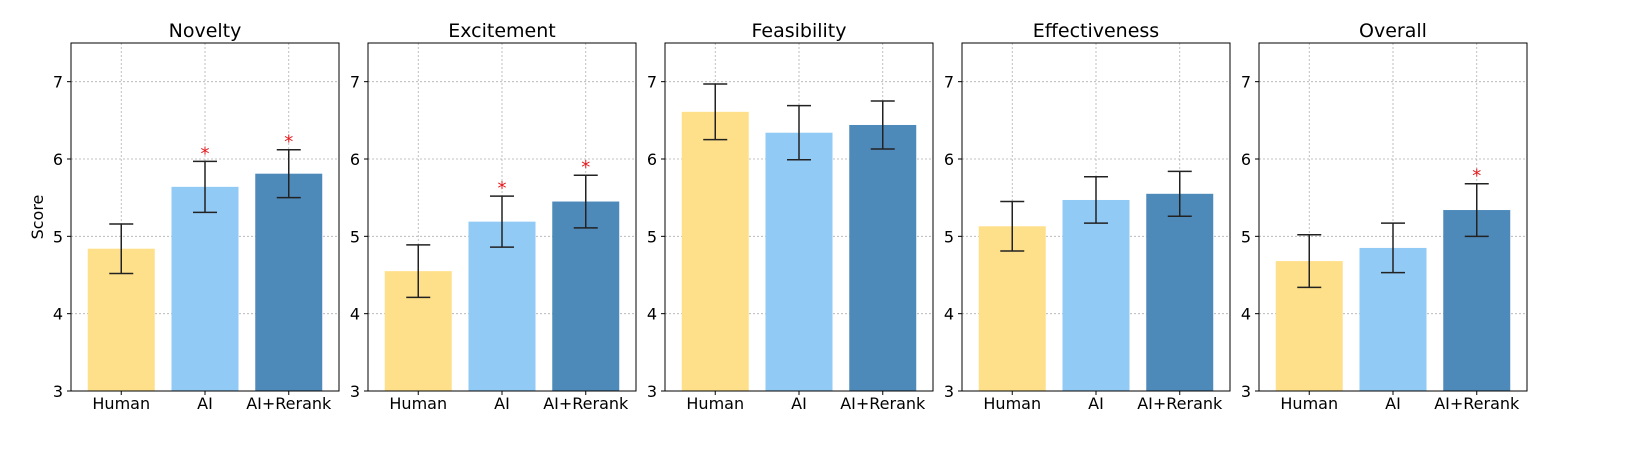 Image resolution: width=1647 pixels, height=449 pixels. Describe the element at coordinates (1393, 31) in the screenshot. I see `panel-title: Overall` at that location.